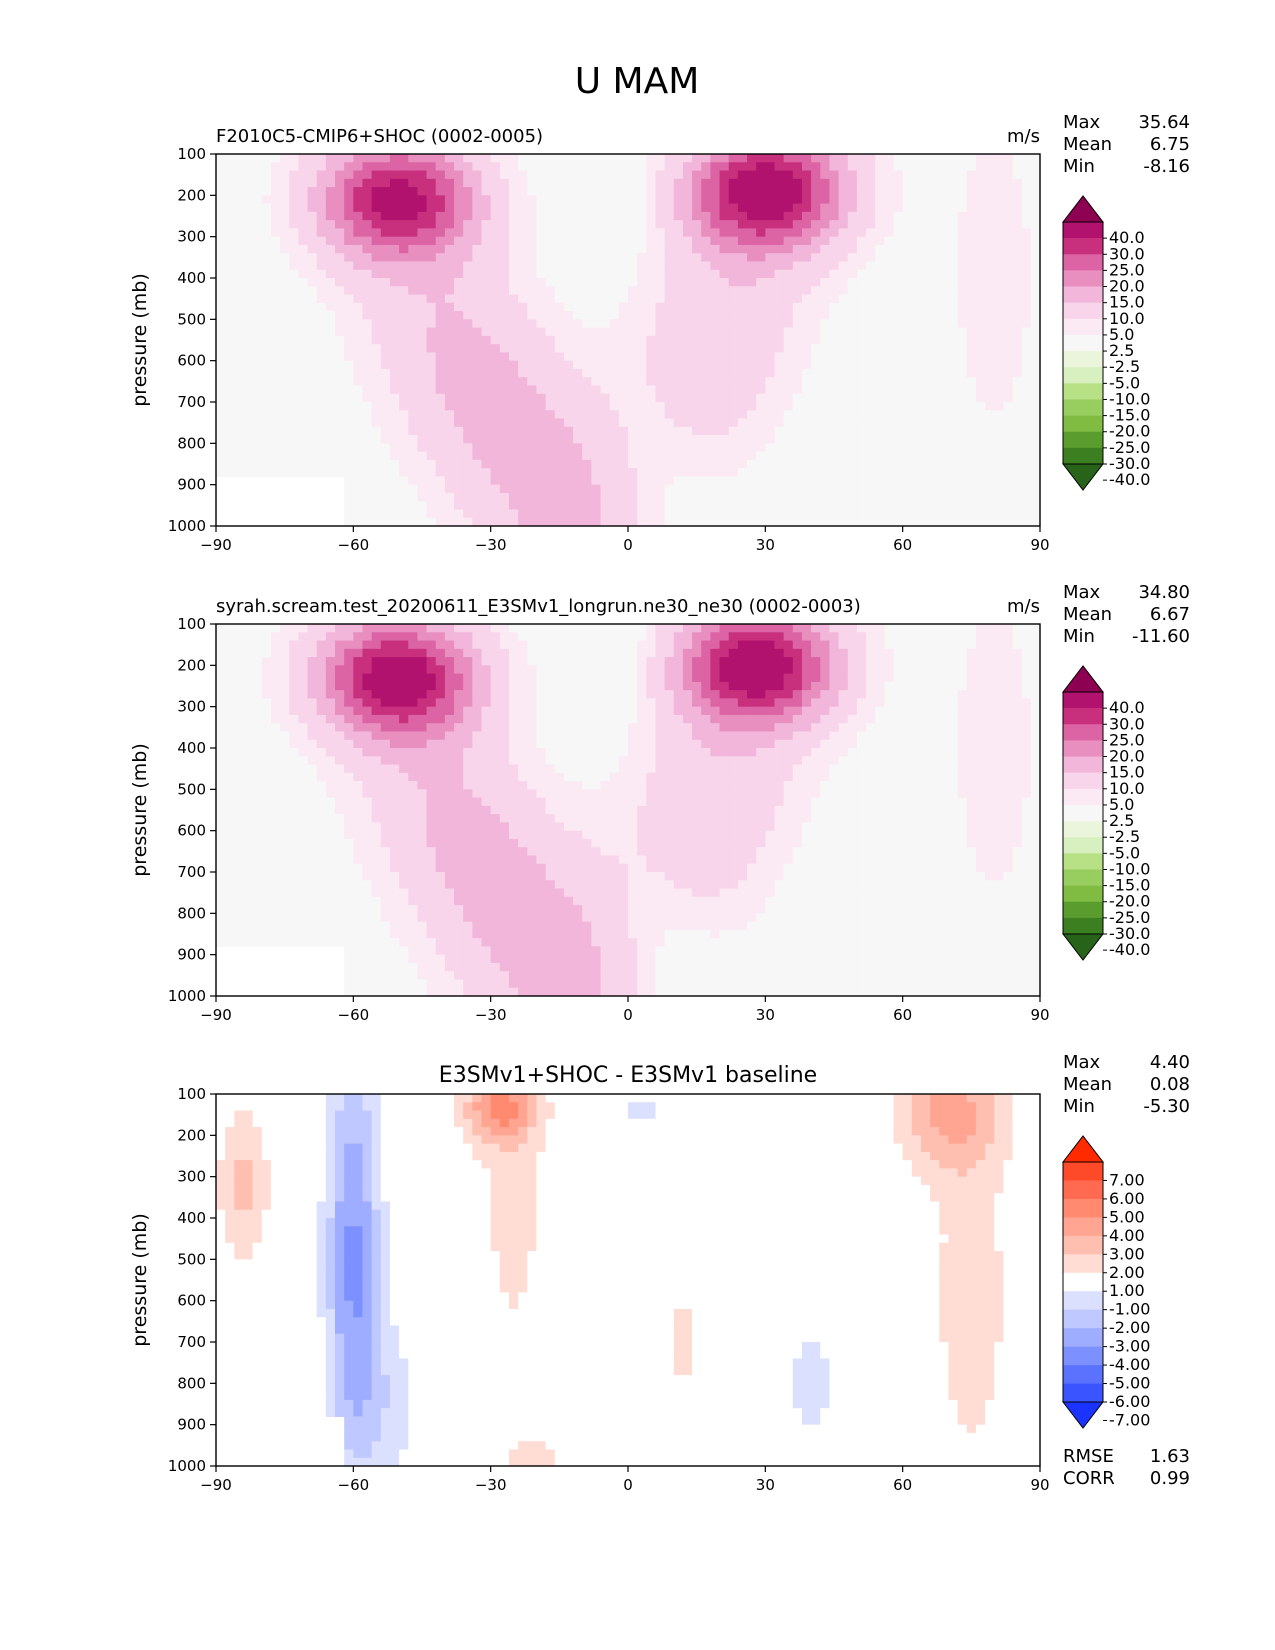 This screenshot has width=1275, height=1650. What do you see at coordinates (1083, 311) in the screenshot?
I see `colorbar-segment` at bounding box center [1083, 311].